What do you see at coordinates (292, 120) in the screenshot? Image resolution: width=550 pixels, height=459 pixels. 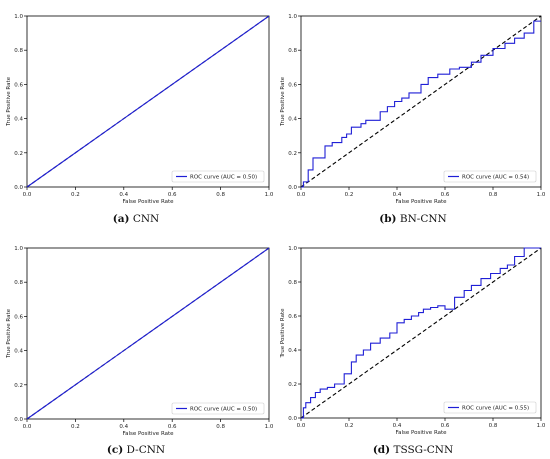 I see `y-tick-label-b: 0.4` at bounding box center [292, 120].